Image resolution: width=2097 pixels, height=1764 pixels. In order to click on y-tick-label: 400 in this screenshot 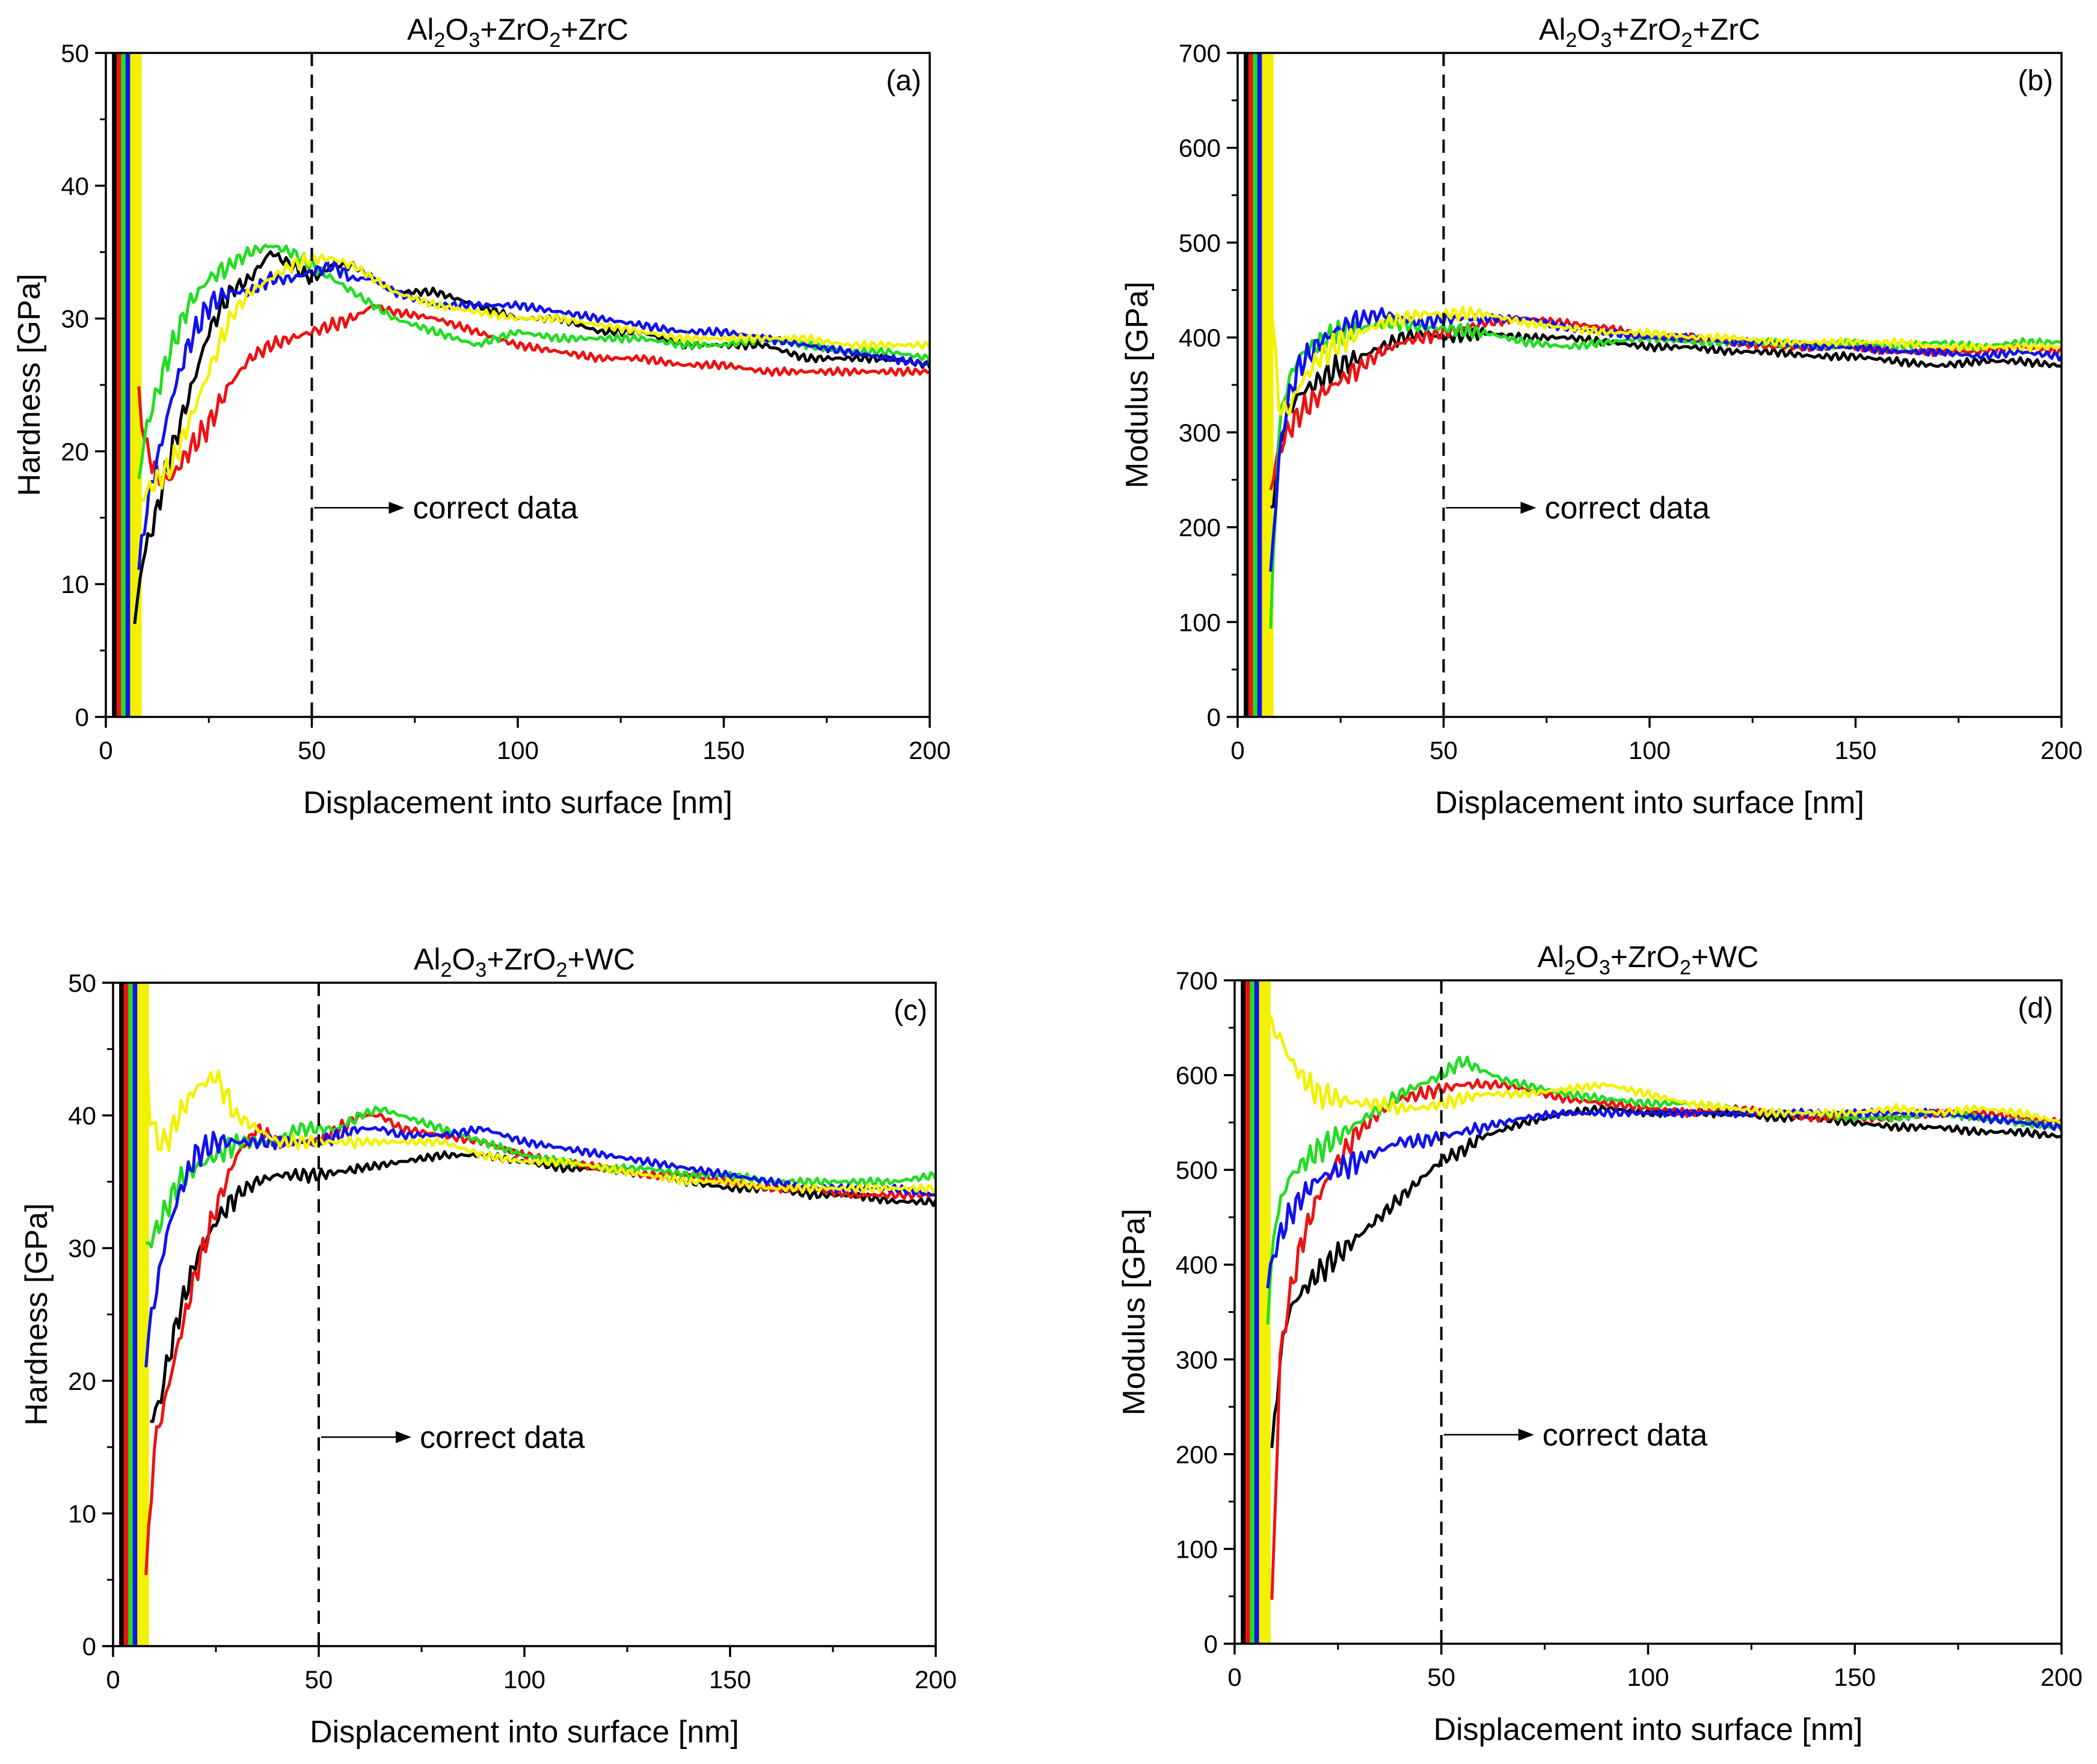, I will do `click(1200, 338)`.